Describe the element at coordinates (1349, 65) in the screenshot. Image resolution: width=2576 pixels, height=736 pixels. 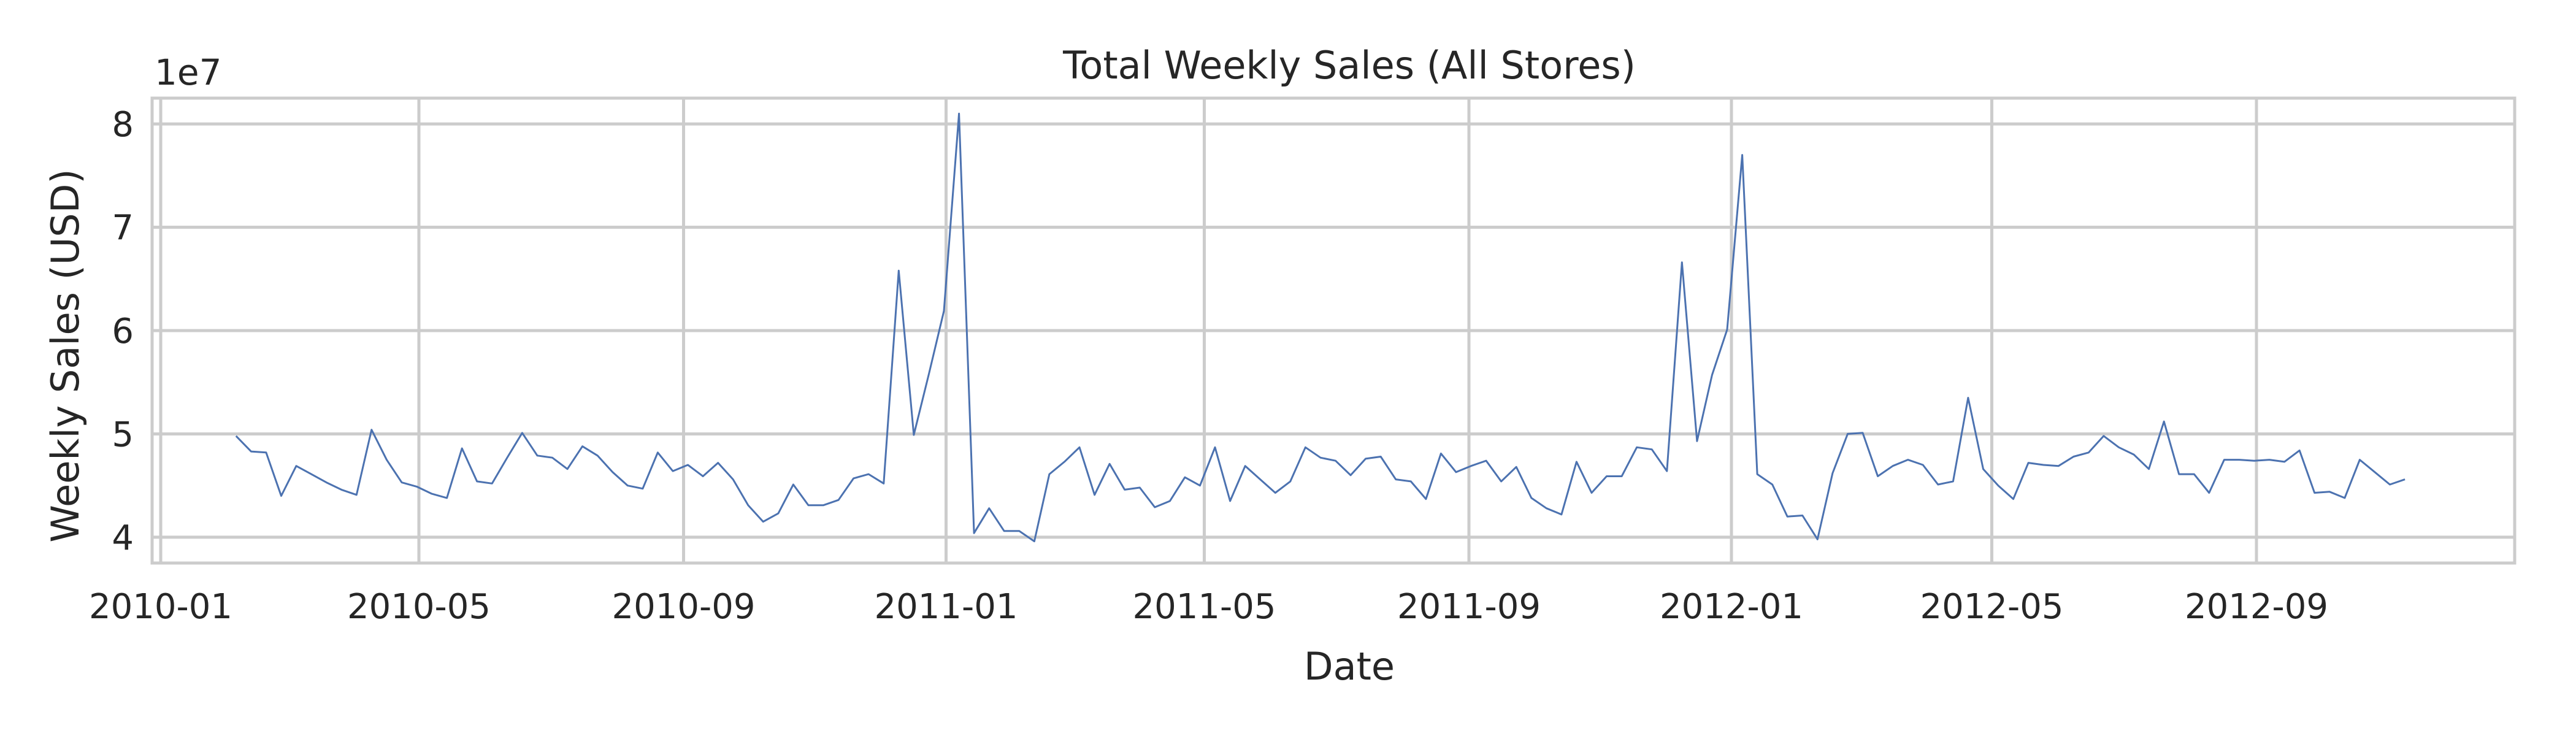
I see `chart-title: Total Weekly Sales (All Stores)` at that location.